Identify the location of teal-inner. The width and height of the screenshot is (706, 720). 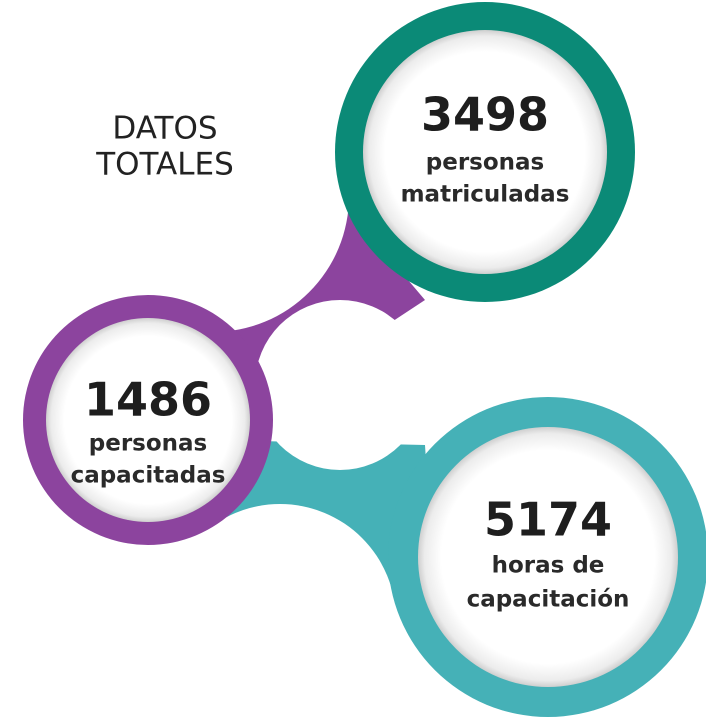
(548, 557).